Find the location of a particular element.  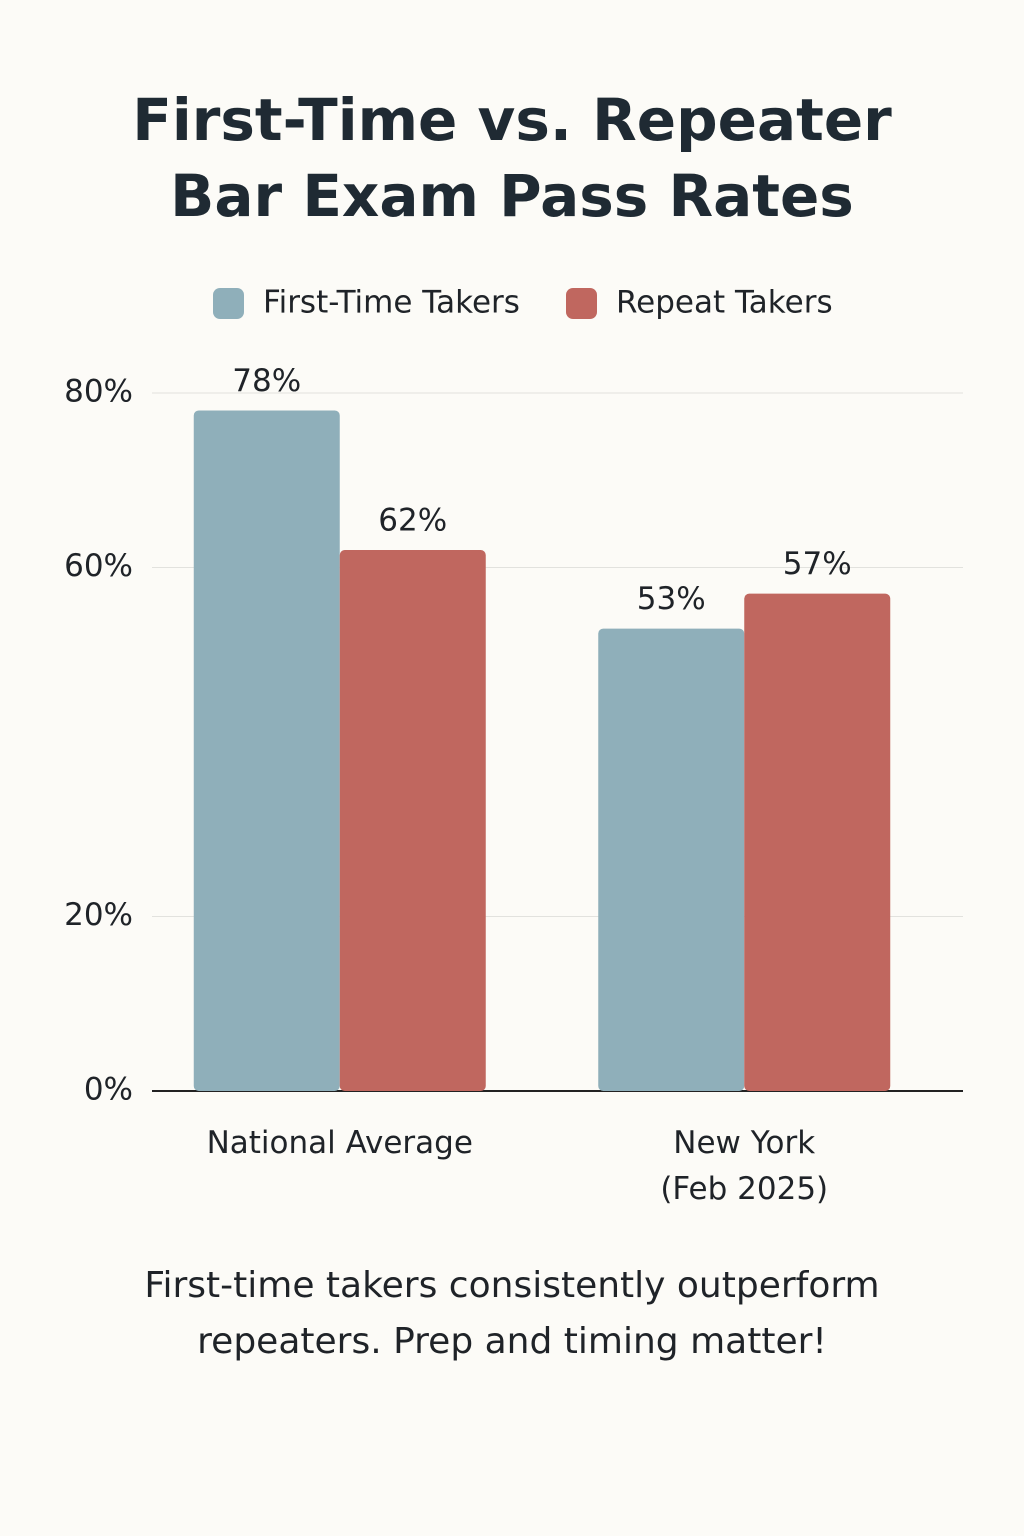

x-tick-label: New York (Feb 2025) is located at coordinates (744, 1166).